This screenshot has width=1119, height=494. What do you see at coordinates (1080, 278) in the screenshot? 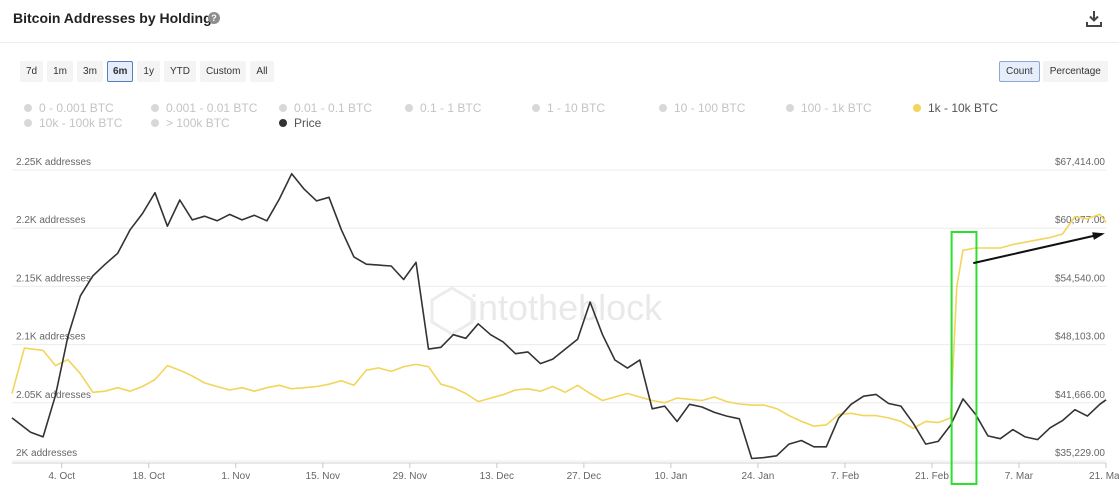
I see `y-tick-label-right: $54,540.00` at bounding box center [1080, 278].